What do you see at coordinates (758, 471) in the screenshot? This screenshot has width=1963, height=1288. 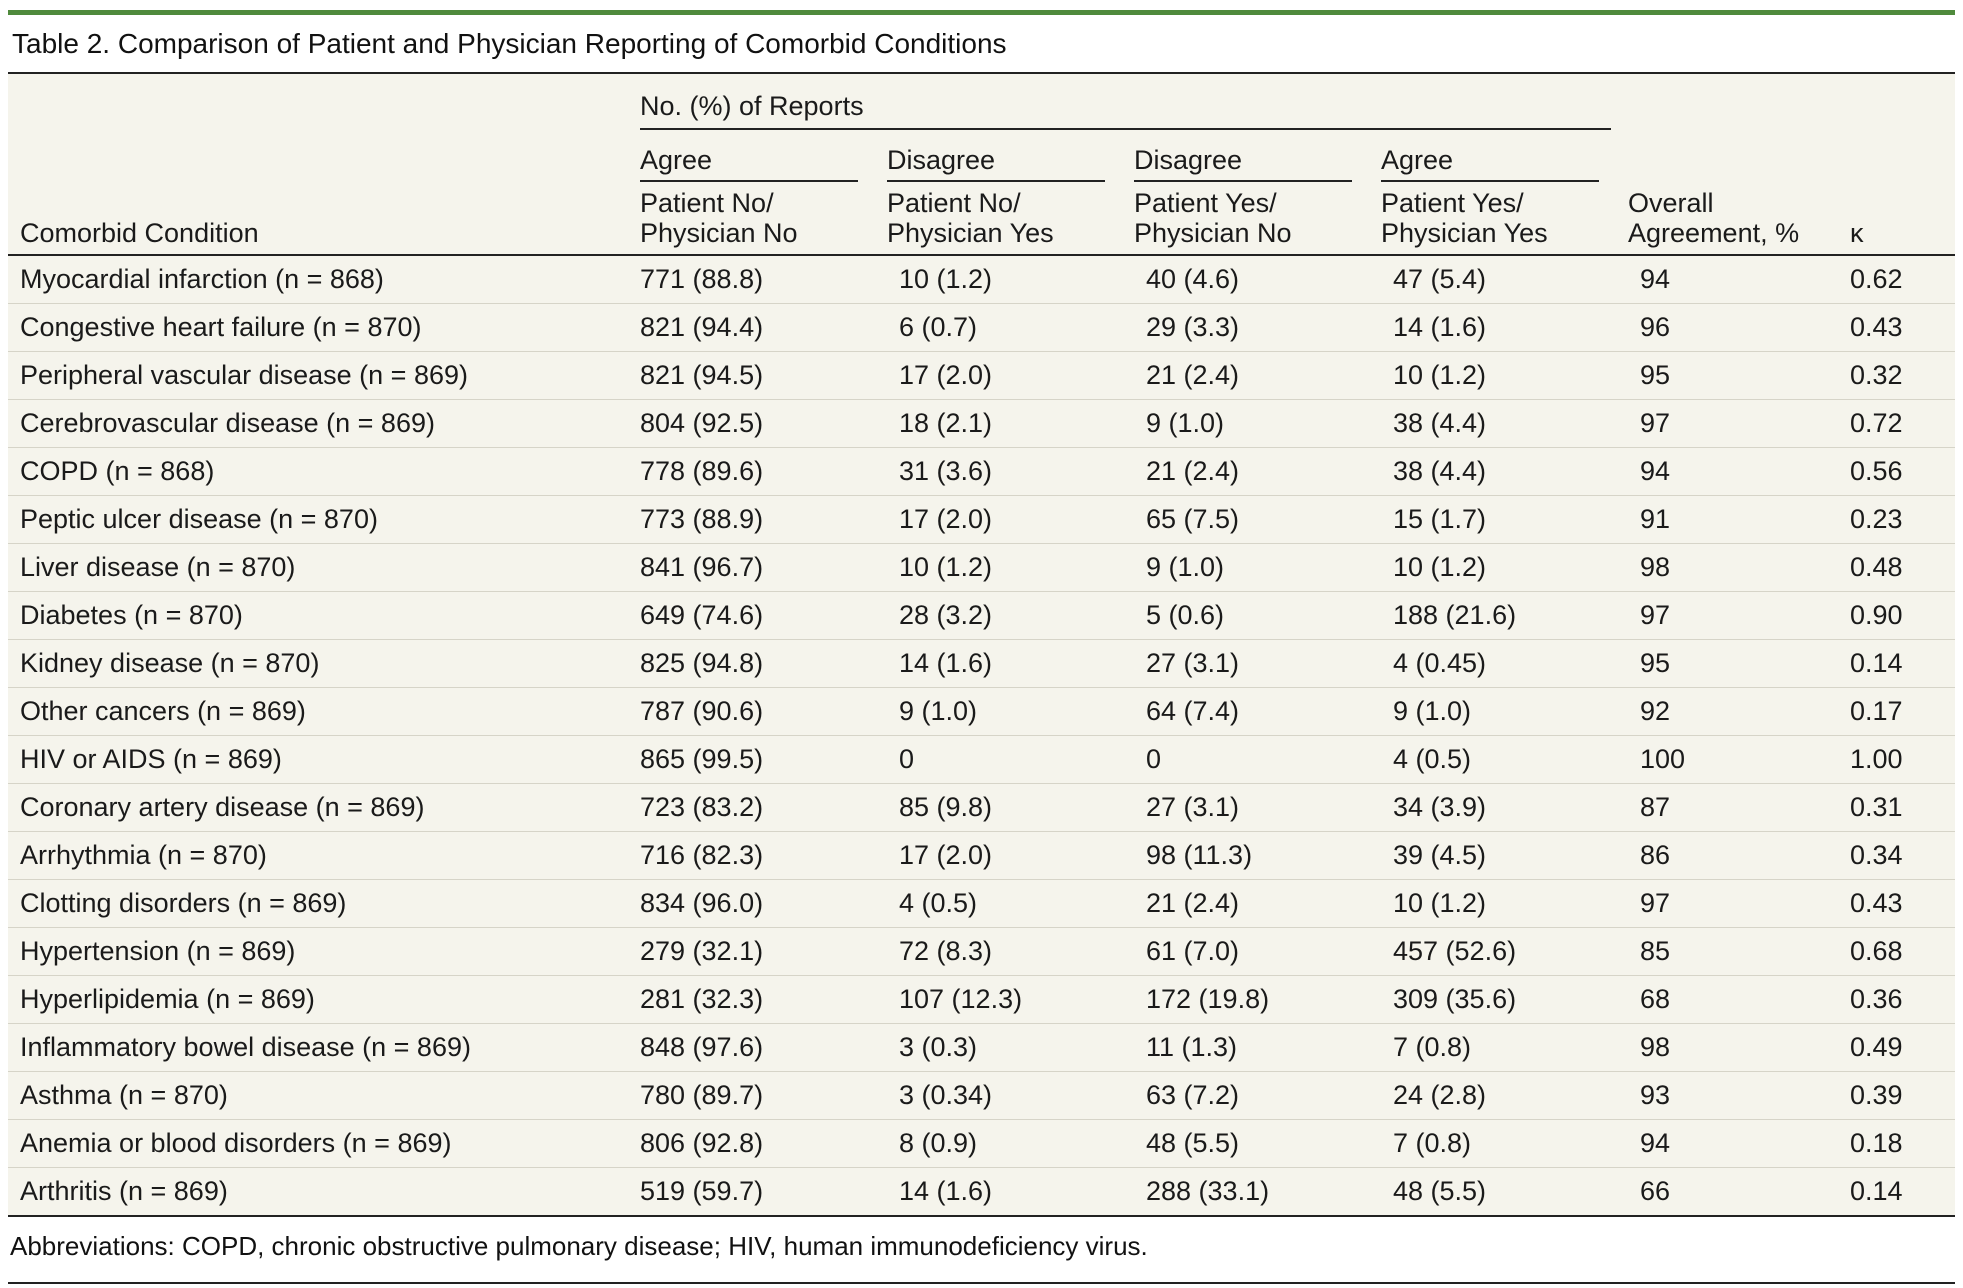 I see `cell-nn: 778 (89.6)` at bounding box center [758, 471].